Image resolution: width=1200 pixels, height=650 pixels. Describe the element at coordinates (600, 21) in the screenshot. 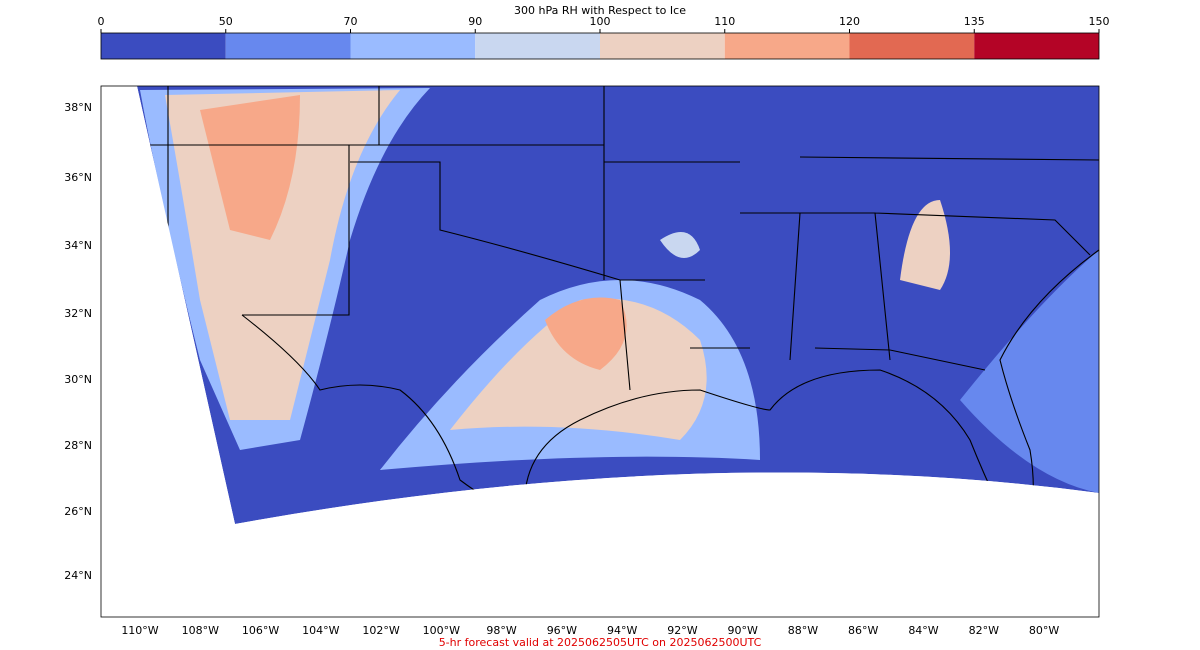

I see `colorbar-tick-label: 100` at that location.